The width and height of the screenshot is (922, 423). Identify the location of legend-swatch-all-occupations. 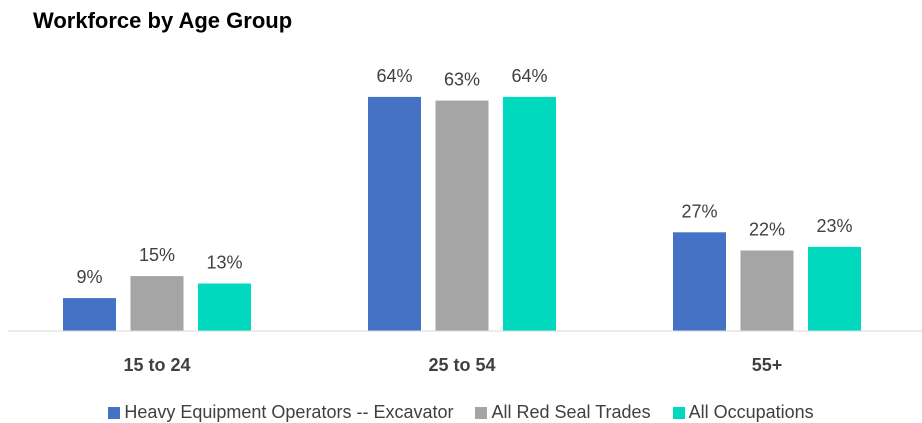
(678, 412).